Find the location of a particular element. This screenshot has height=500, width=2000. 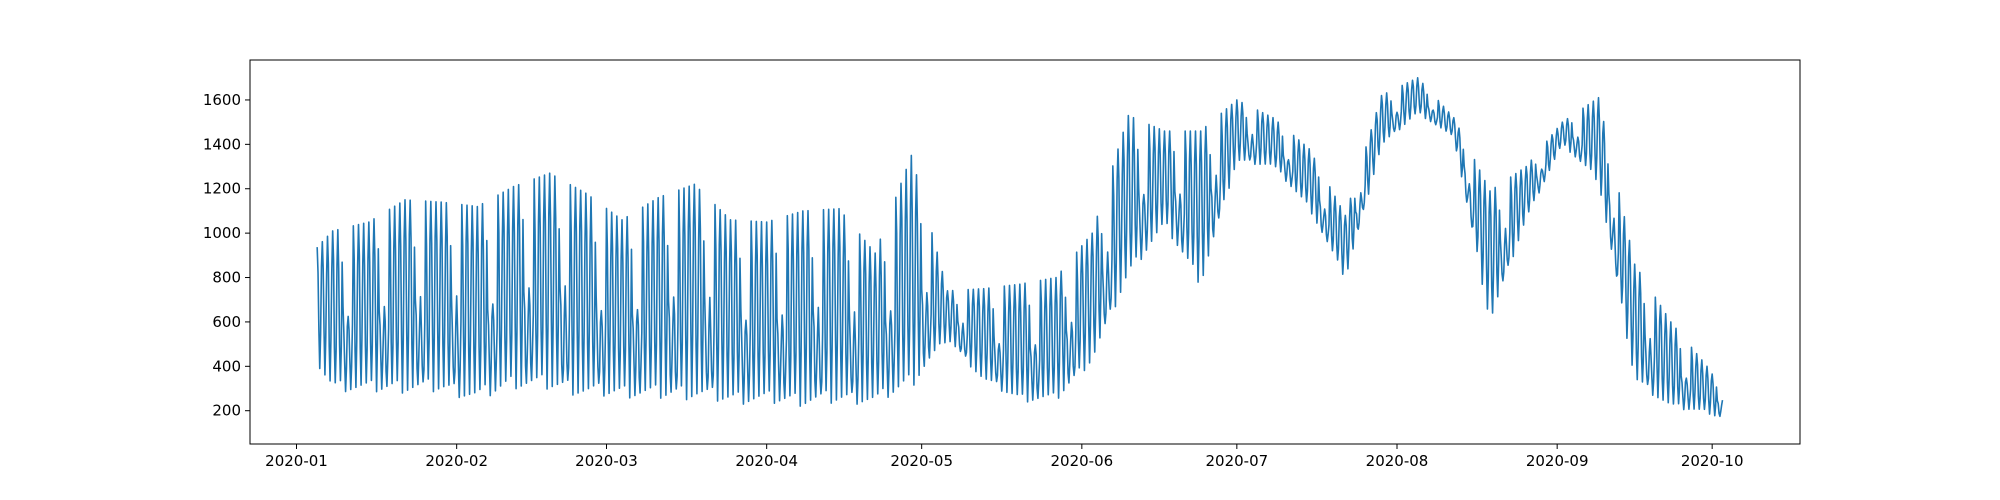

y-tick-label: 1600 is located at coordinates (222, 100).